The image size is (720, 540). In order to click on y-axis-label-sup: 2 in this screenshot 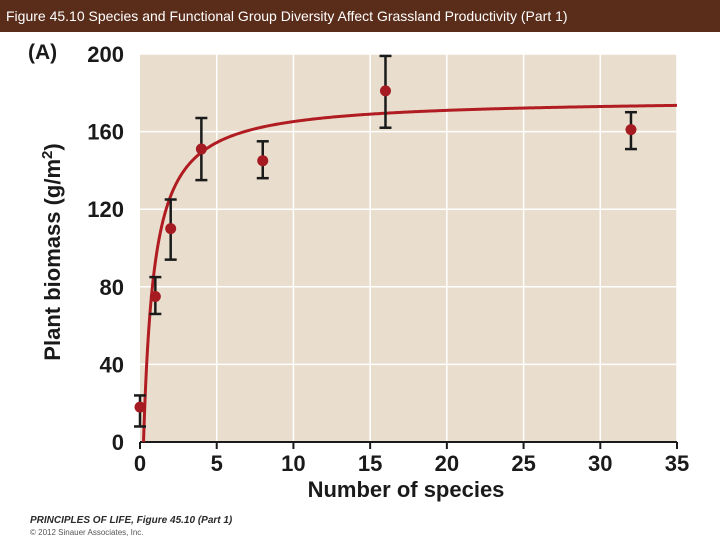, I will do `click(47, 155)`.